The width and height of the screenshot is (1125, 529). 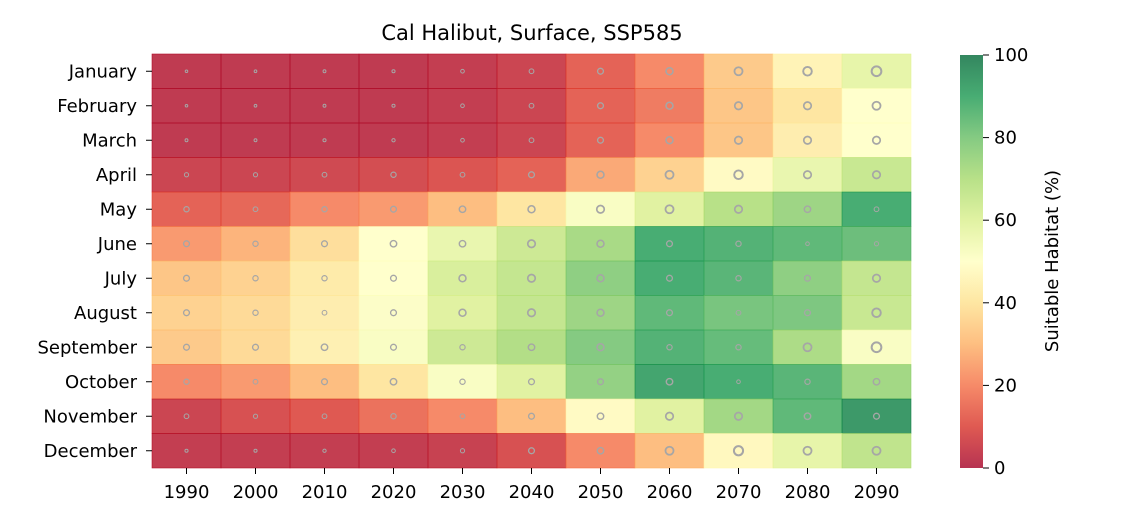 I want to click on chart-title: Cal Halibut, Surface, SSP585, so click(x=531, y=33).